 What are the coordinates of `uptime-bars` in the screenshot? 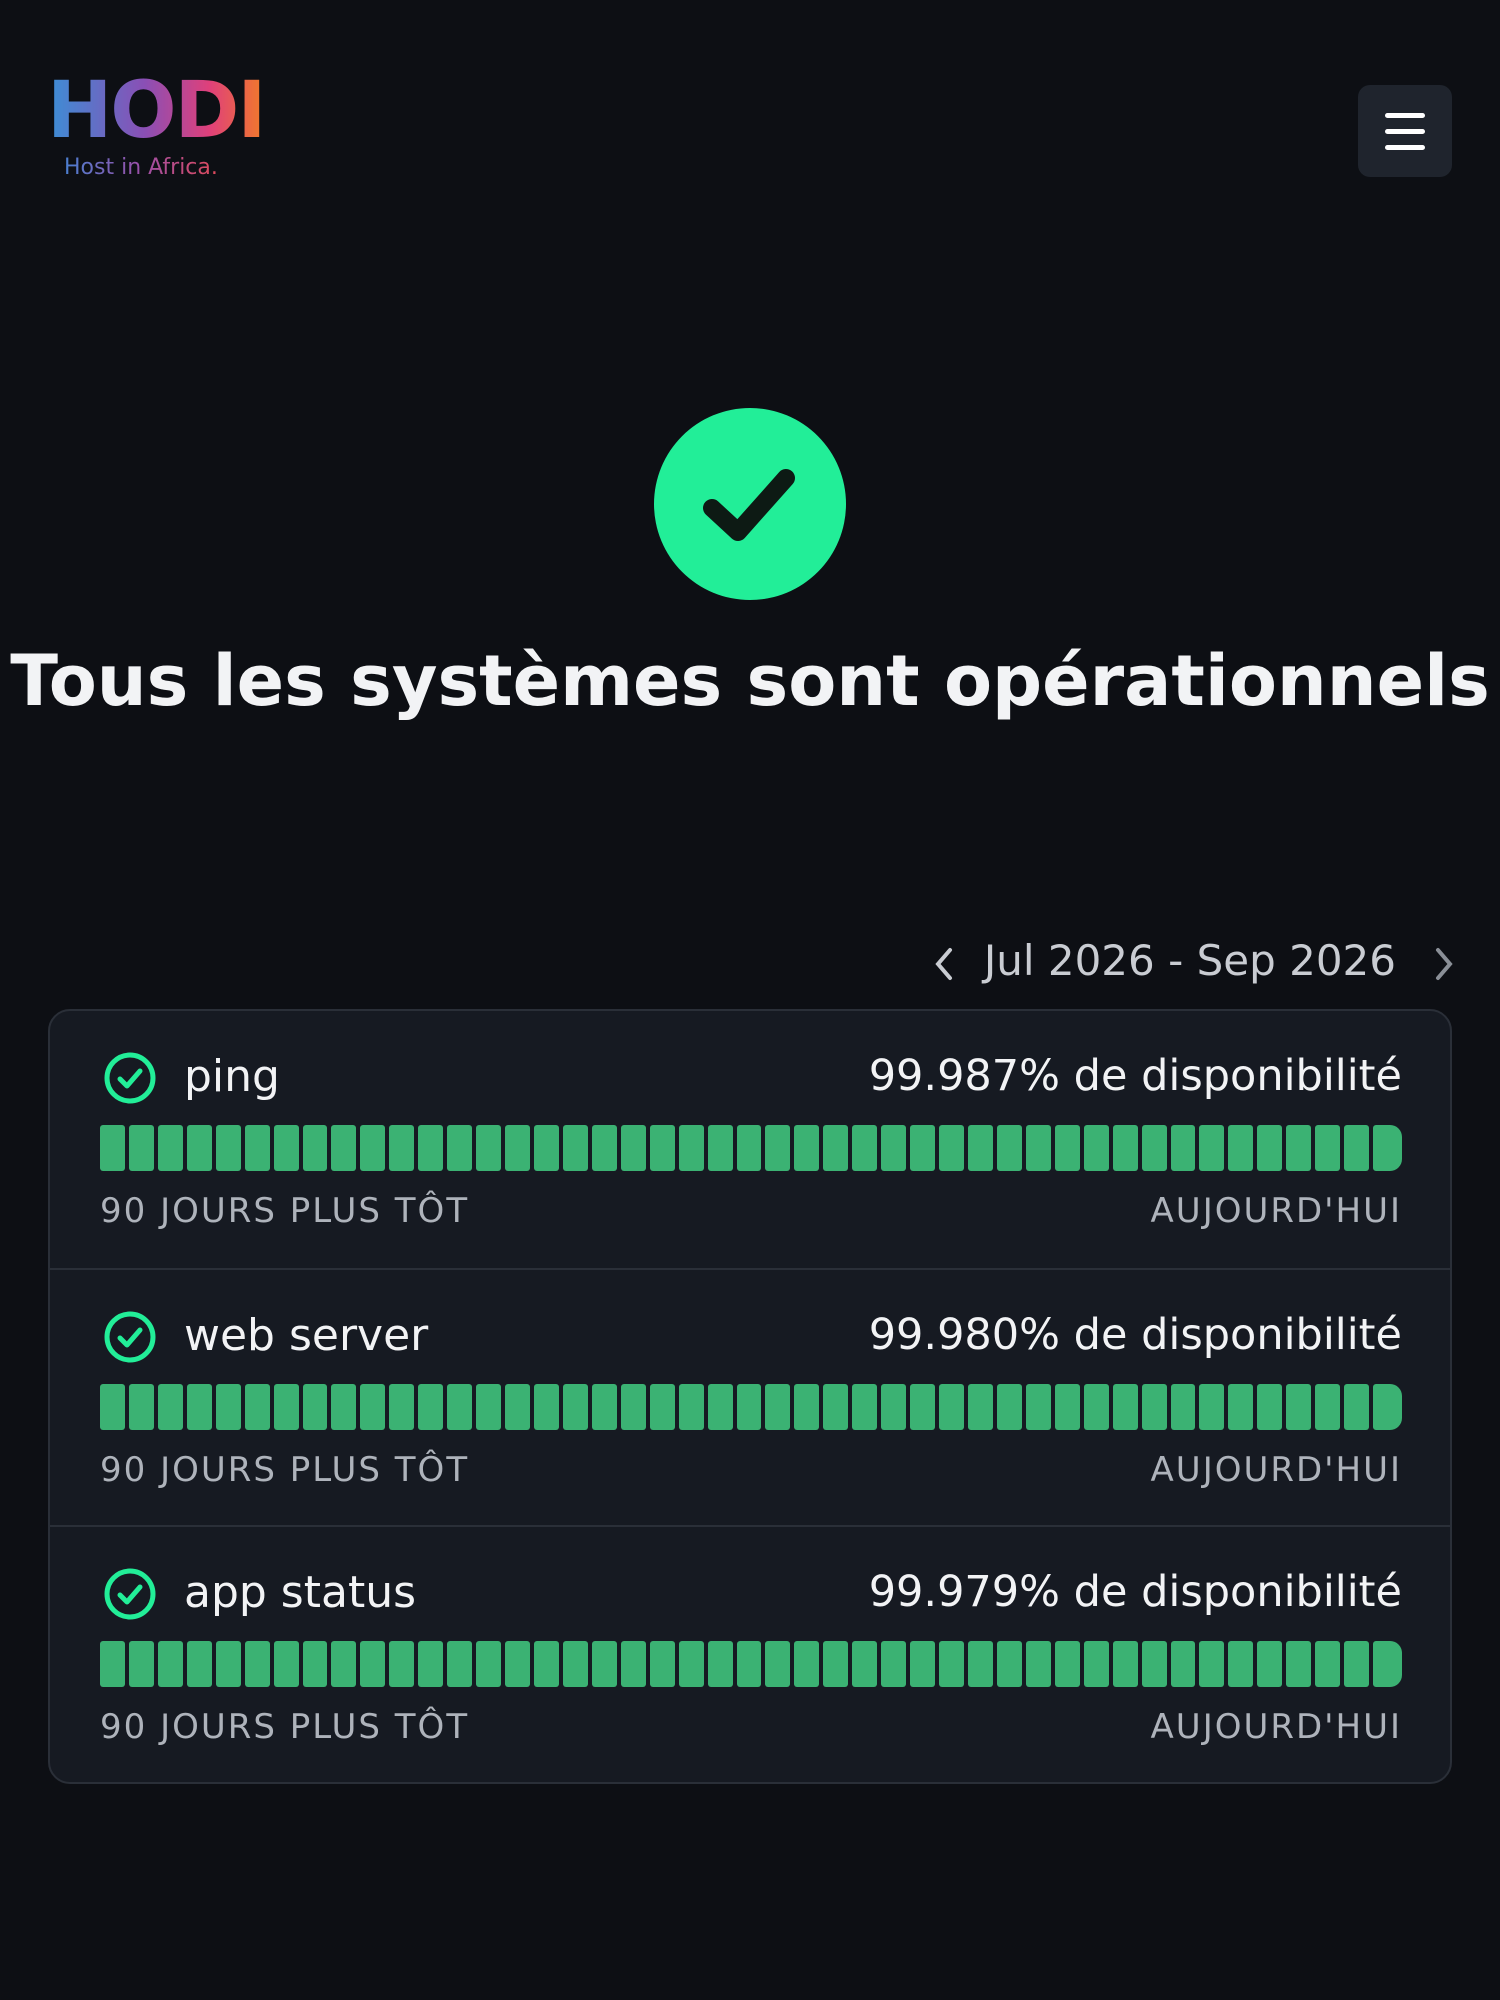 It's located at (751, 1148).